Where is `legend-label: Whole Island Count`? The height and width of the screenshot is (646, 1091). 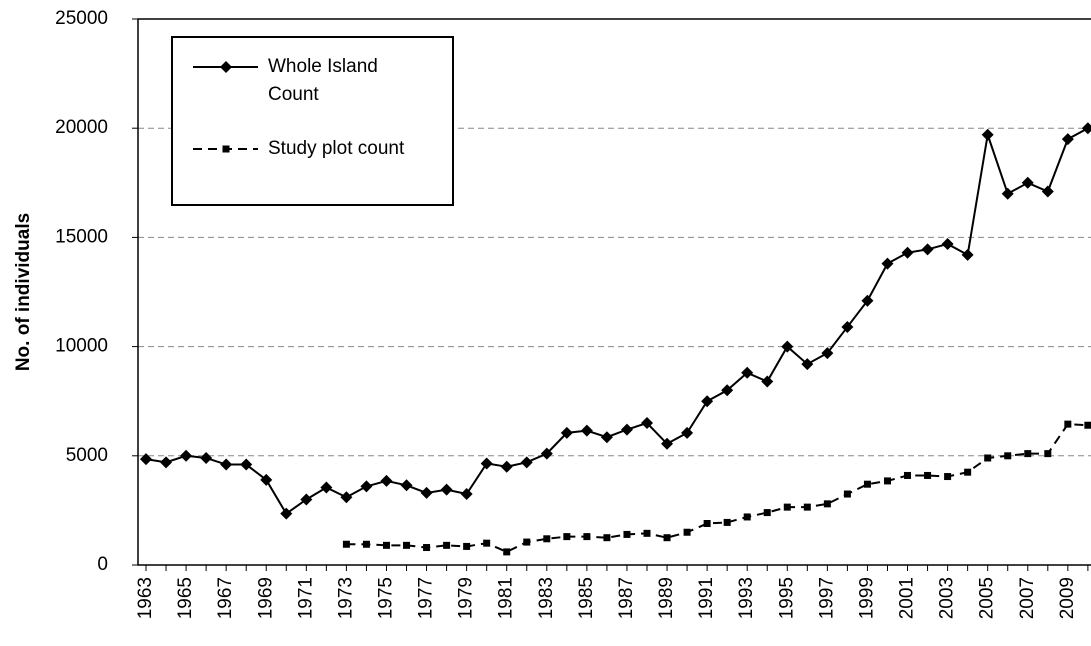 legend-label: Whole Island Count is located at coordinates (323, 80).